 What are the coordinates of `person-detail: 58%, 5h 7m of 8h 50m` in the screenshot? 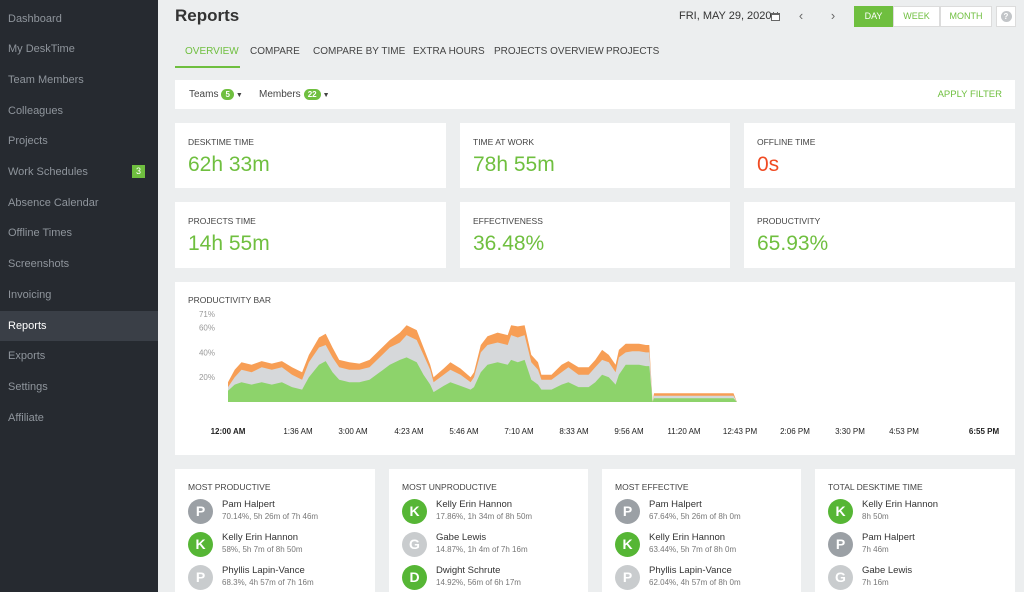 It's located at (262, 549).